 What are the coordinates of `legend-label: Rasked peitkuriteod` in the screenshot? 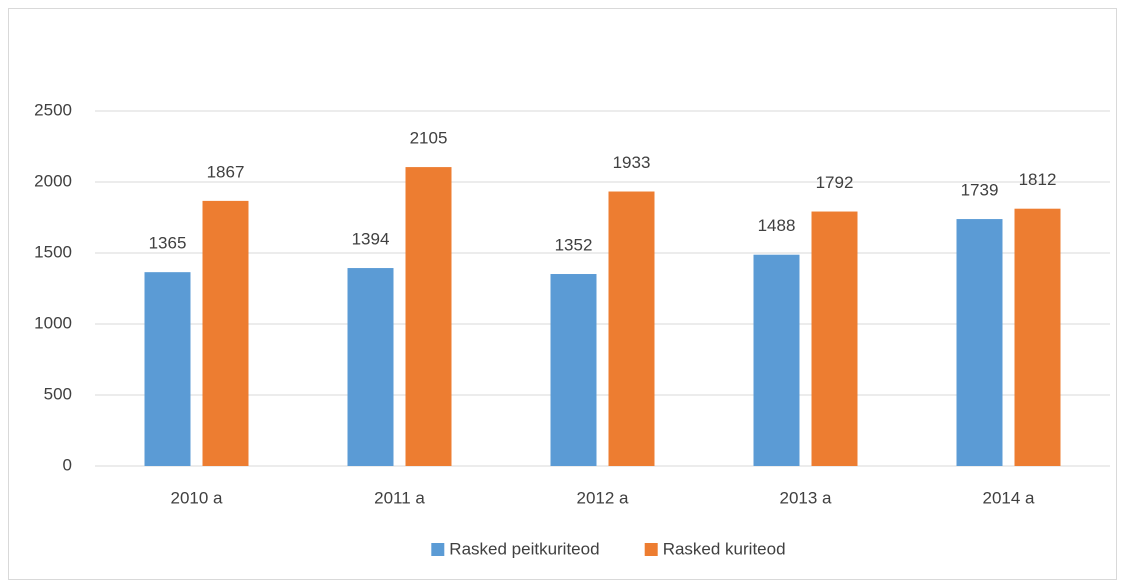 It's located at (524, 548).